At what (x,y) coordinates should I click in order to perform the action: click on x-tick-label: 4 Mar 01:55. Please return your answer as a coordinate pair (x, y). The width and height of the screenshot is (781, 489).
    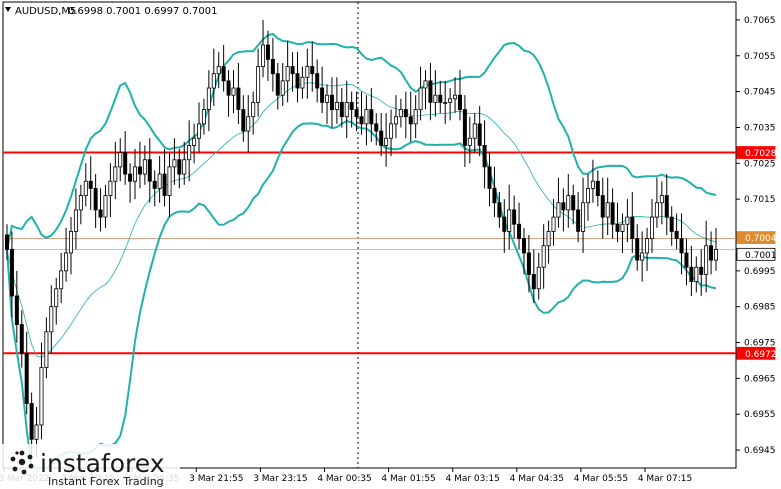
    Looking at the image, I should click on (408, 479).